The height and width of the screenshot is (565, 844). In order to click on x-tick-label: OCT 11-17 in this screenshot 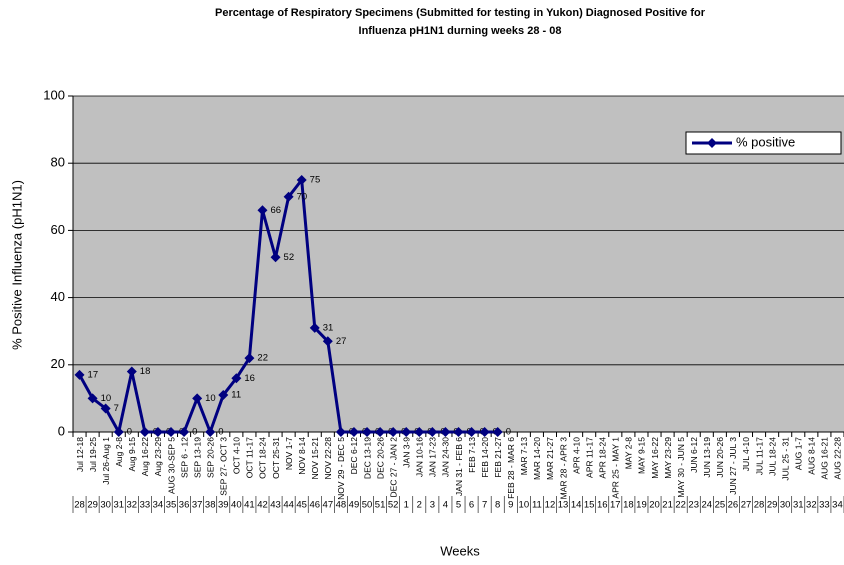, I will do `click(250, 458)`.